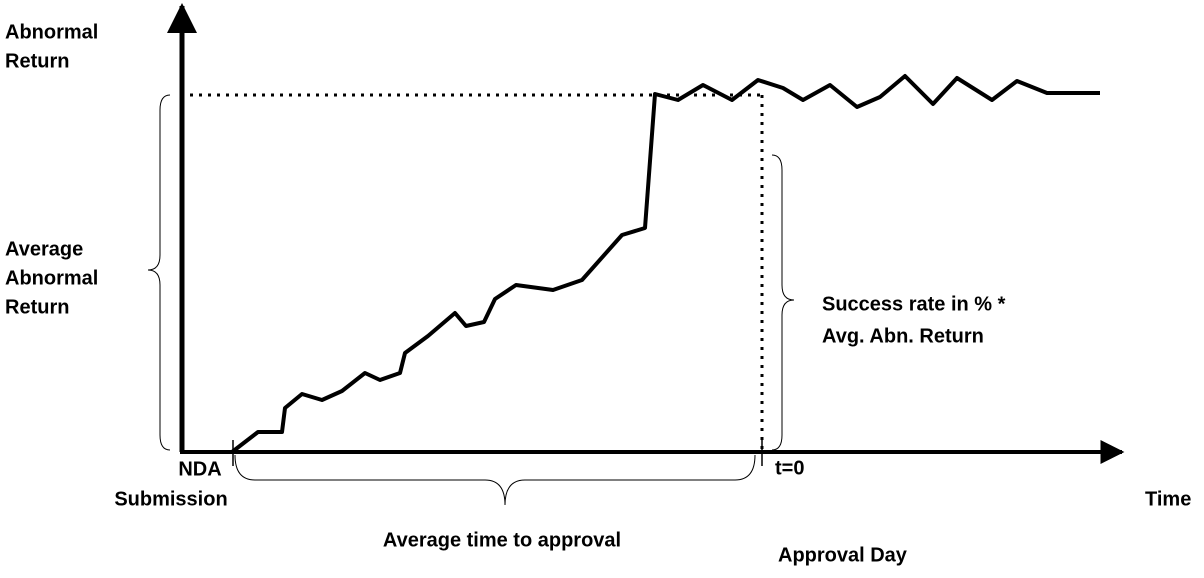 This screenshot has width=1204, height=578. What do you see at coordinates (1168, 499) in the screenshot?
I see `x-axis-label: Time` at bounding box center [1168, 499].